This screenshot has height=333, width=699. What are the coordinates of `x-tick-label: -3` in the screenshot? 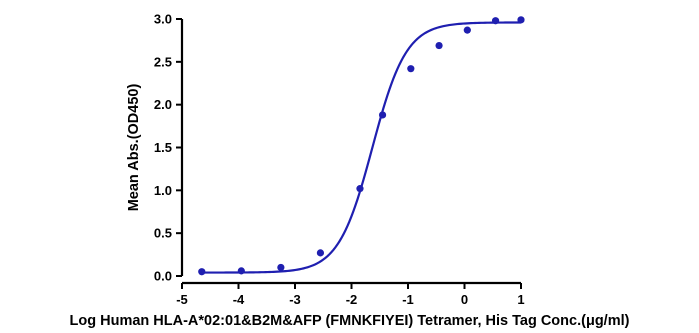 It's located at (295, 299).